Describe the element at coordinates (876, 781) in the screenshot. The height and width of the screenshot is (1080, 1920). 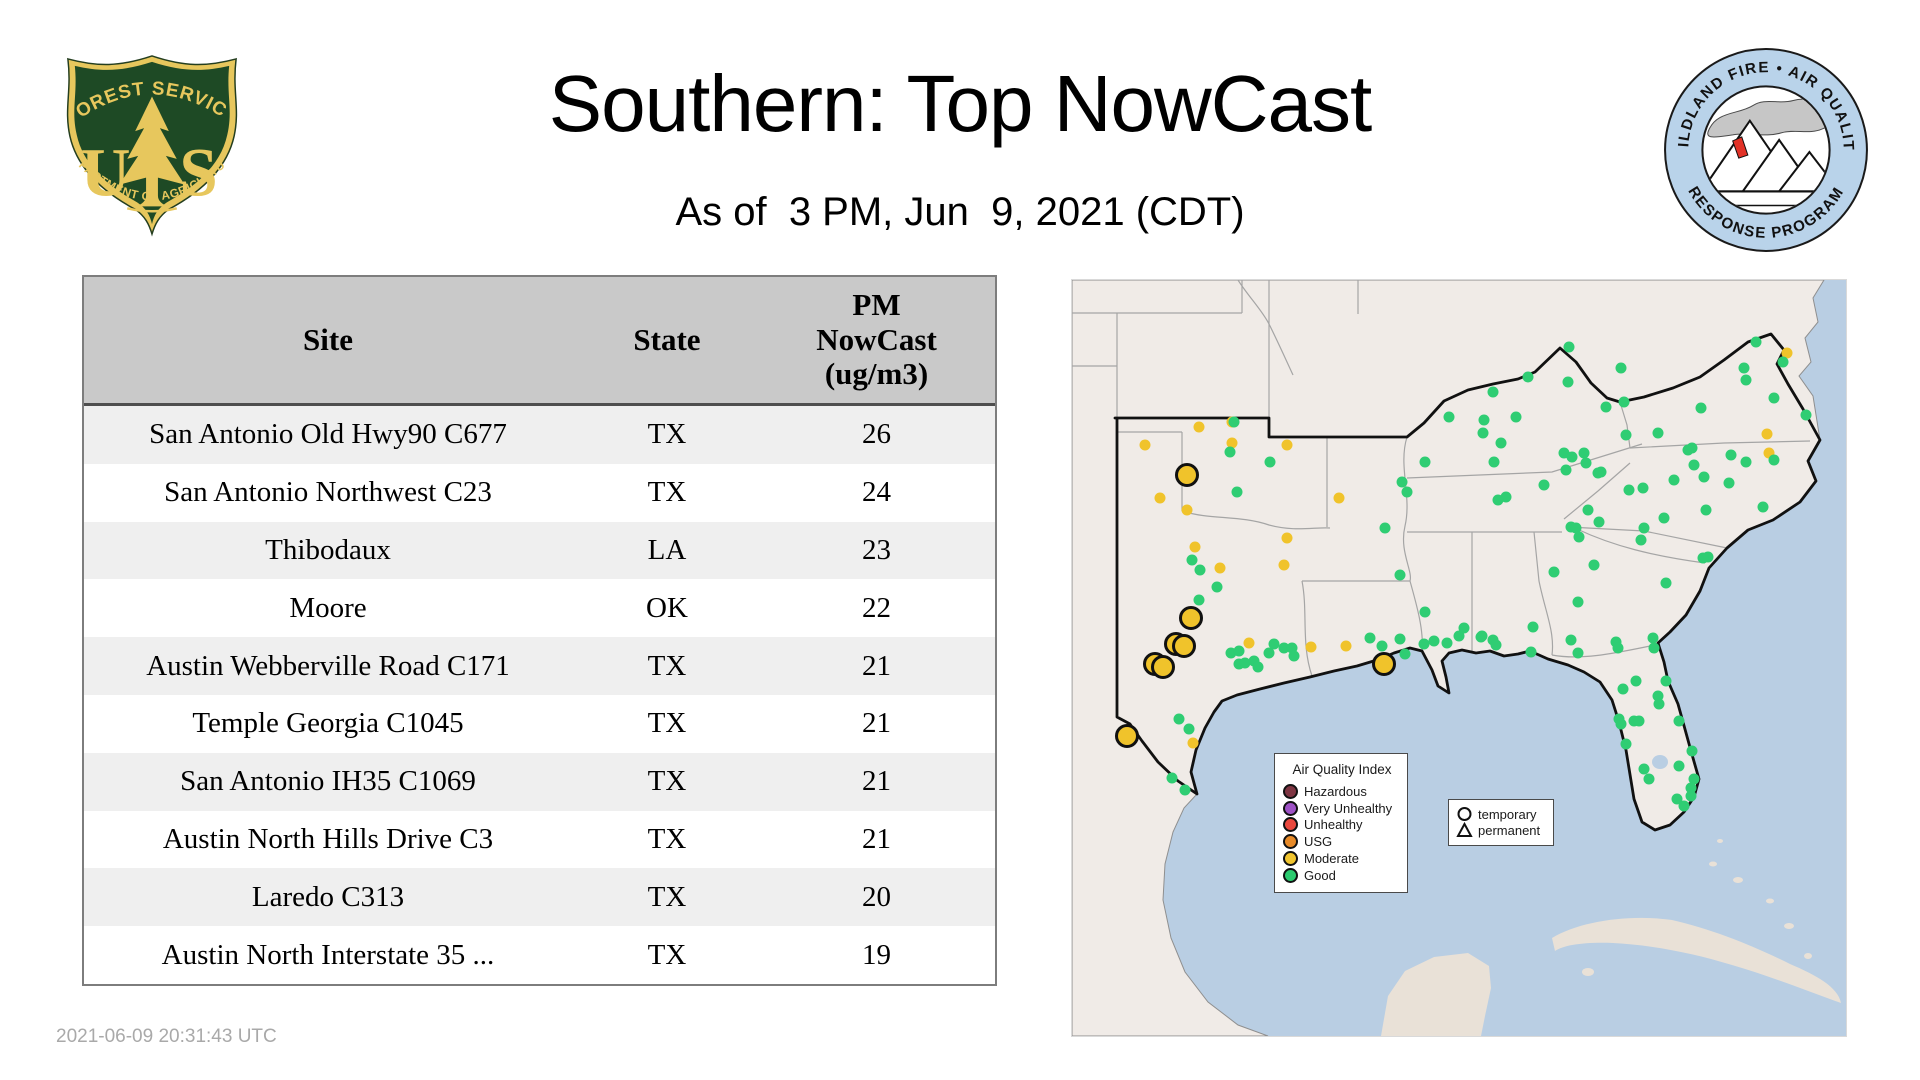
I see `cell-pm: 21` at that location.